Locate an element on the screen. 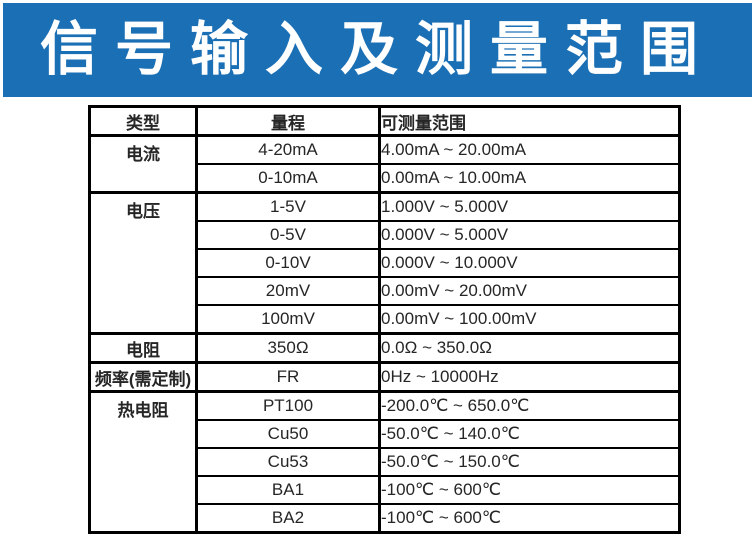  page-title: 信号输入及测量范围 is located at coordinates (377, 49).